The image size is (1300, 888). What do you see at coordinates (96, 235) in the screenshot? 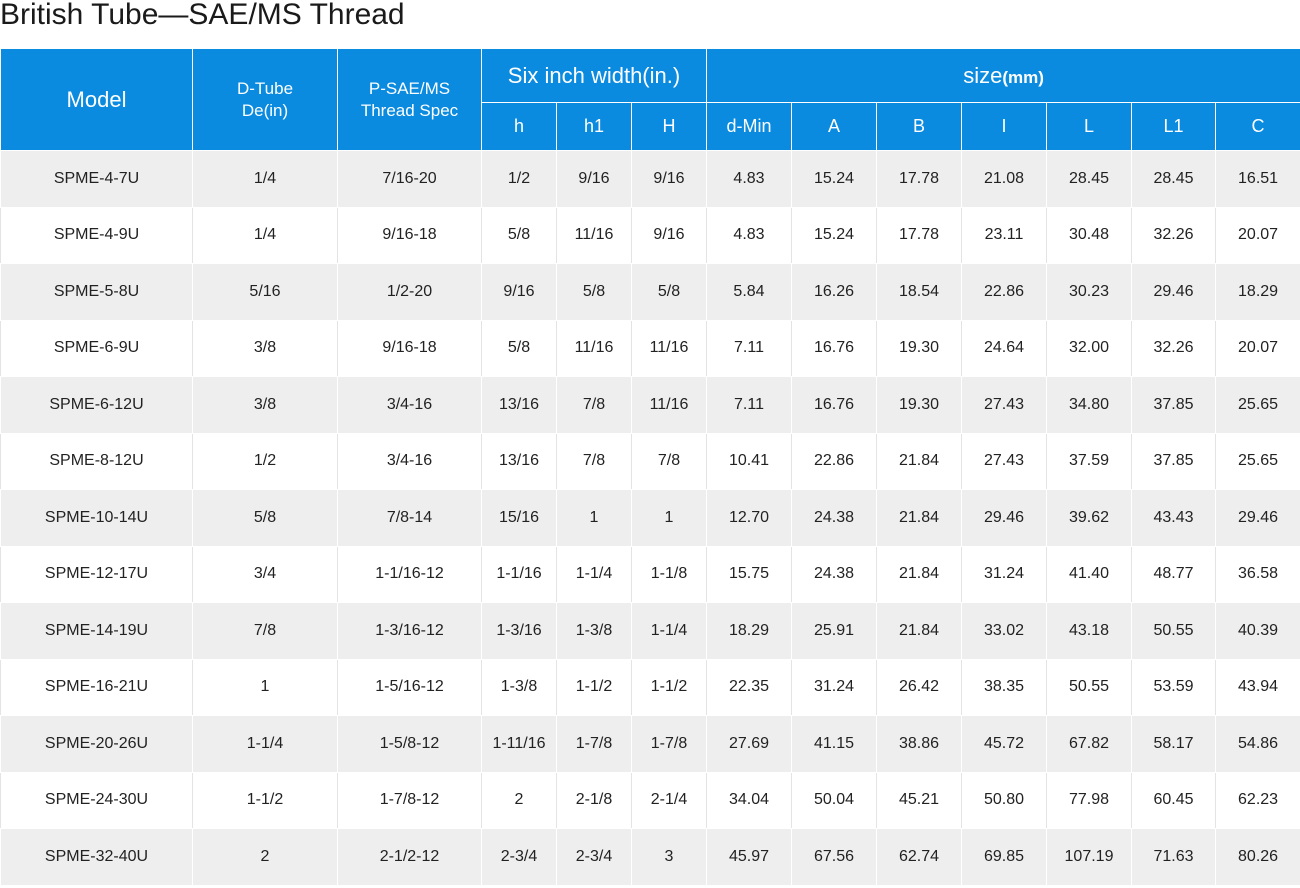
I see `model-cell: SPME-4-9U` at bounding box center [96, 235].